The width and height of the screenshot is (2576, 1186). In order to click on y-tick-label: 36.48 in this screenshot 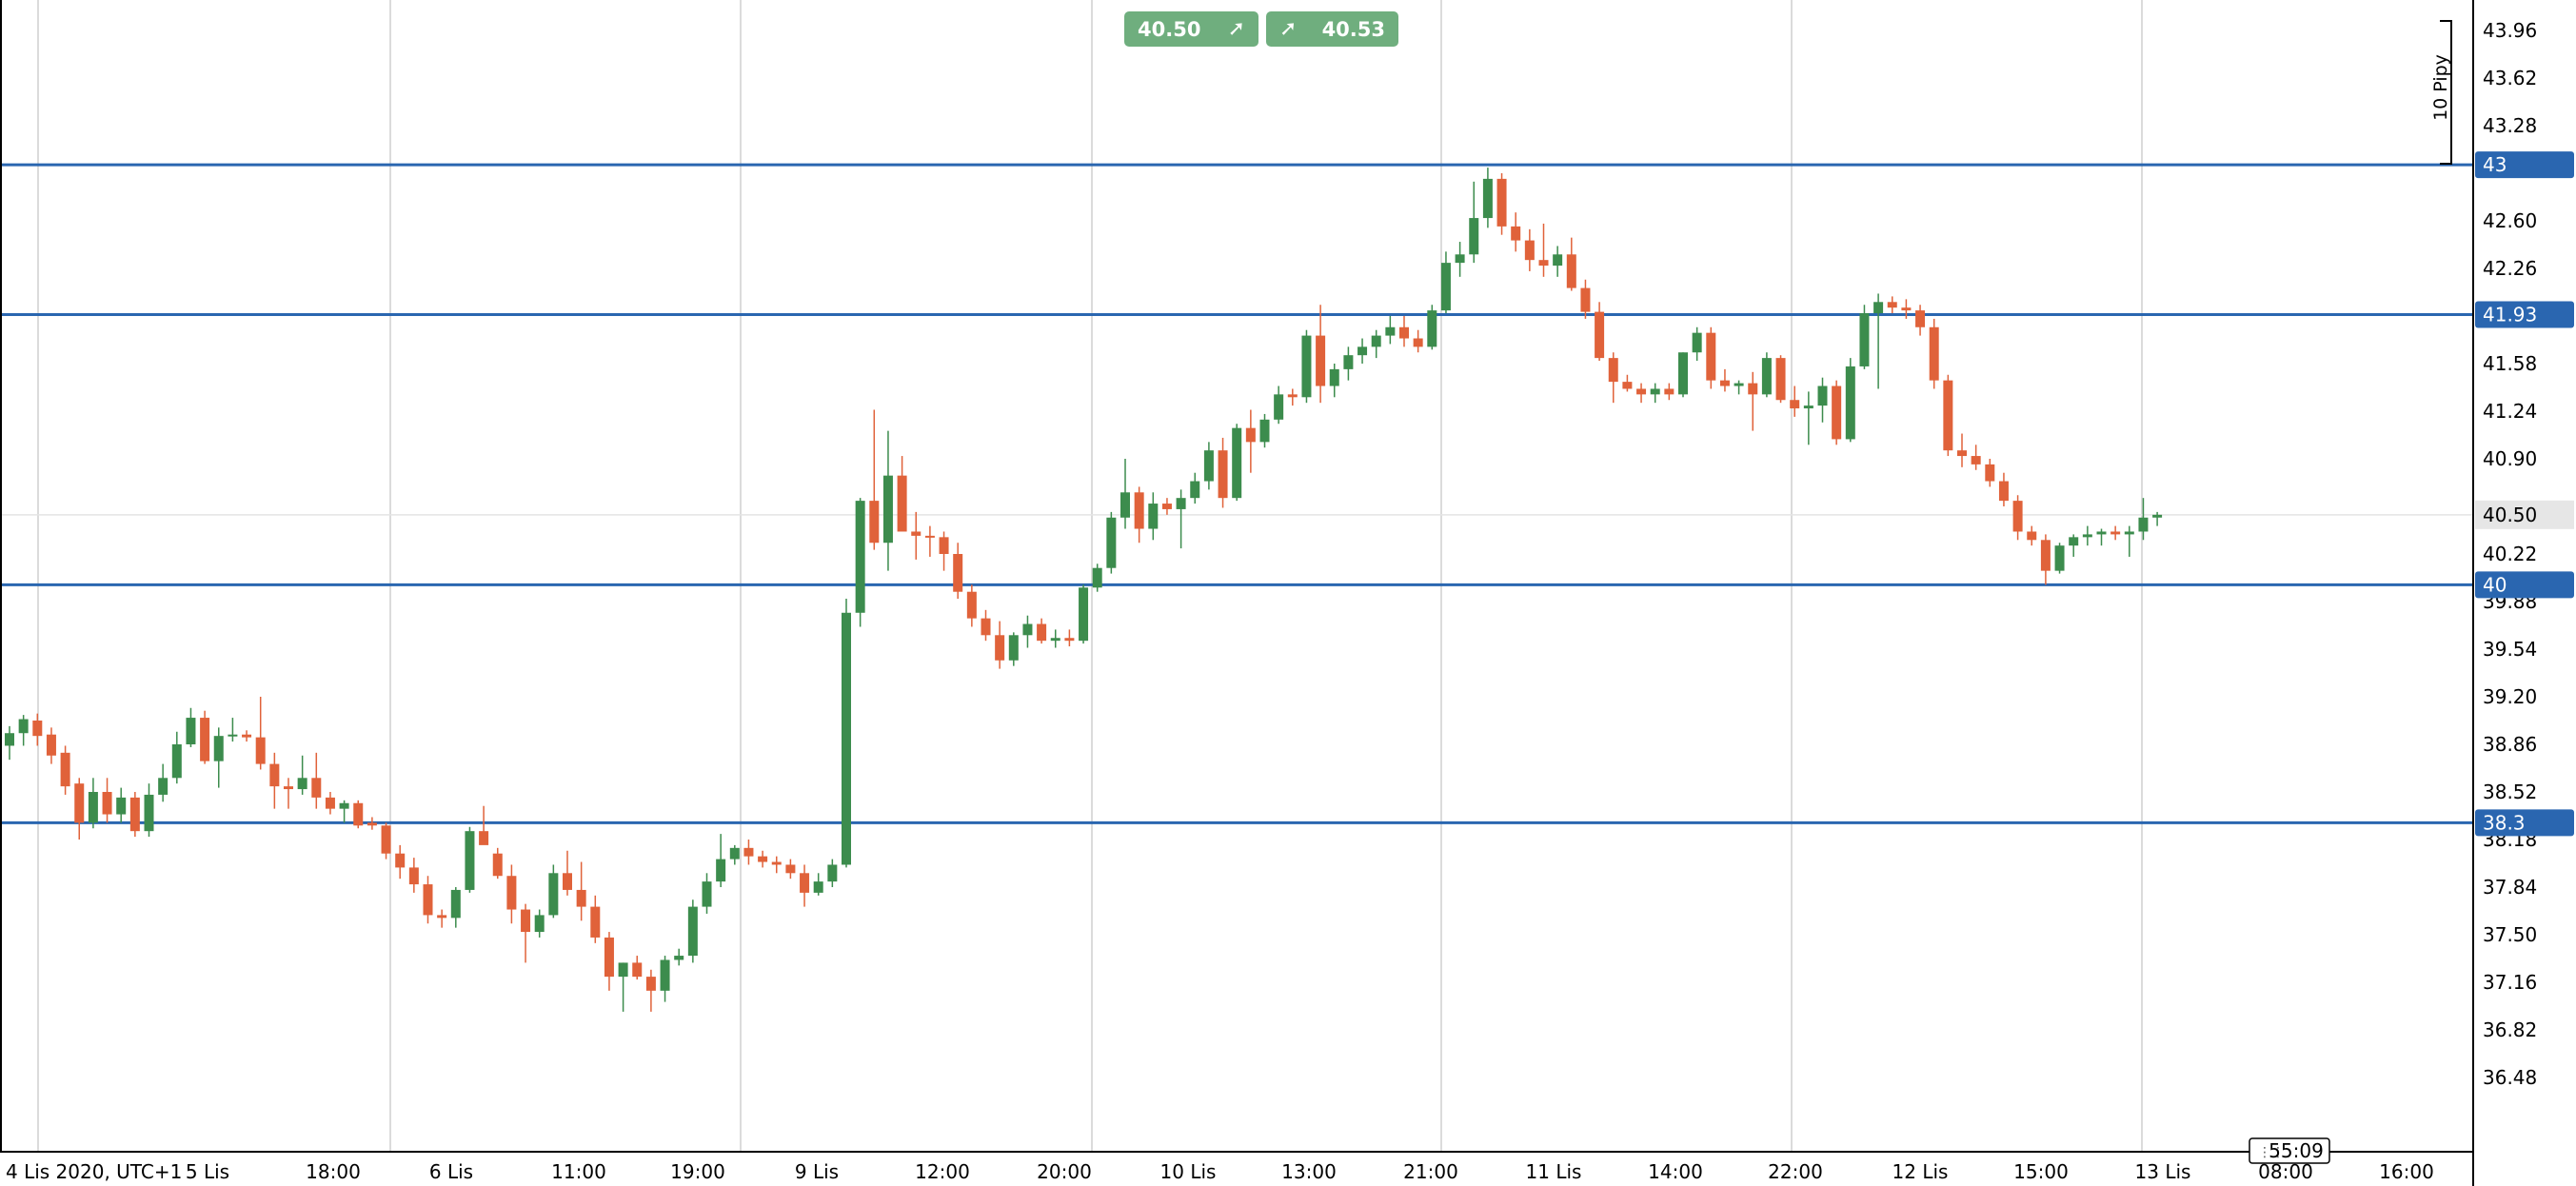, I will do `click(2510, 1077)`.